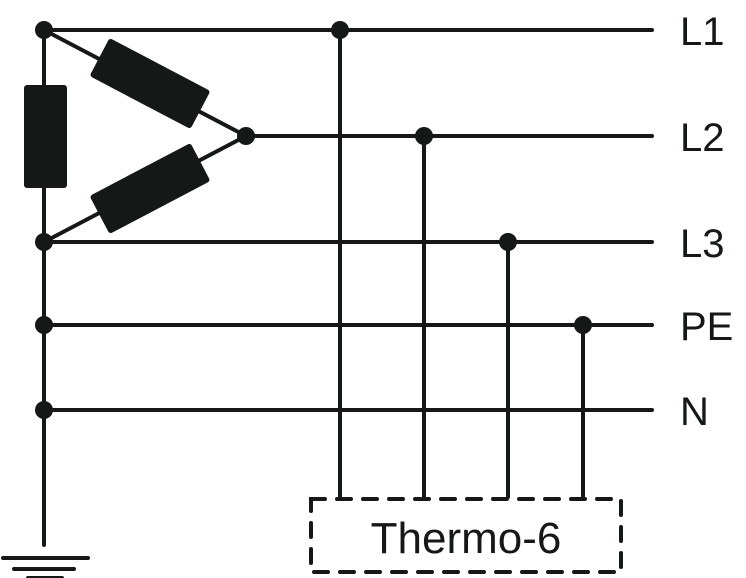 The image size is (746, 578). I want to click on resistor-lower-diagonal, so click(150, 188).